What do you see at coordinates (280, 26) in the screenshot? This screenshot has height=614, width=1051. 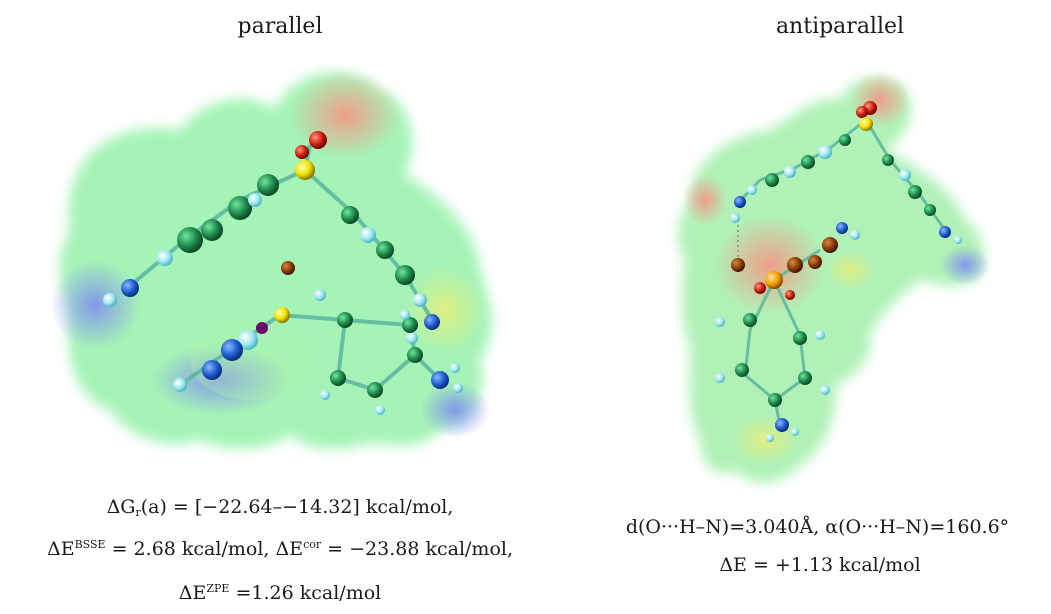 I see `title-parallel: parallel` at bounding box center [280, 26].